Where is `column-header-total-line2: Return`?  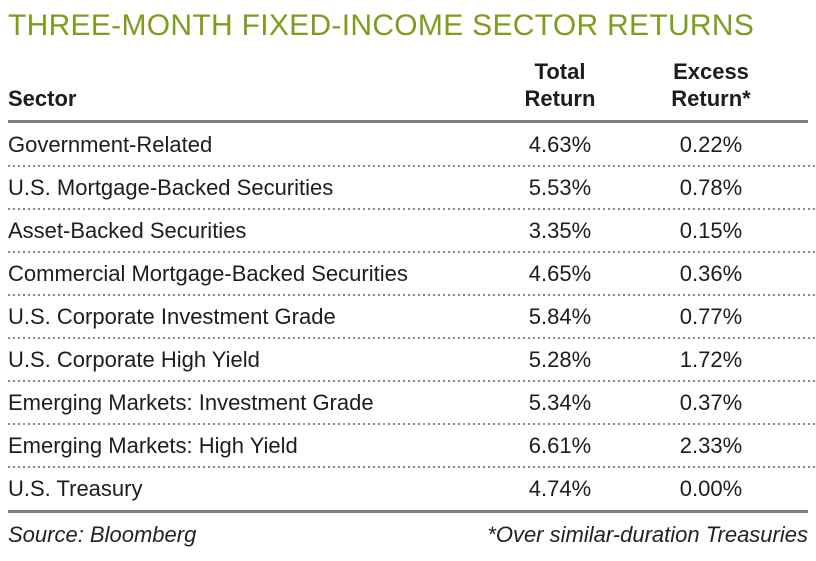 column-header-total-line2: Return is located at coordinates (560, 98).